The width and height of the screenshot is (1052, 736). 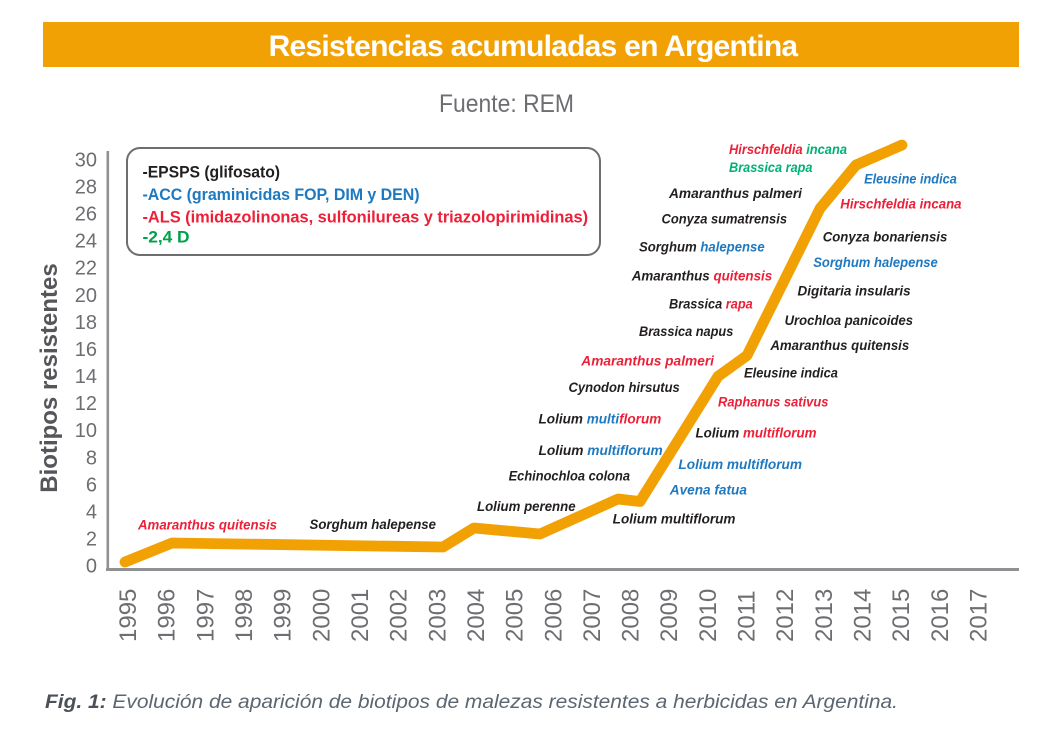 I want to click on svg-text: 24, so click(x=86, y=242).